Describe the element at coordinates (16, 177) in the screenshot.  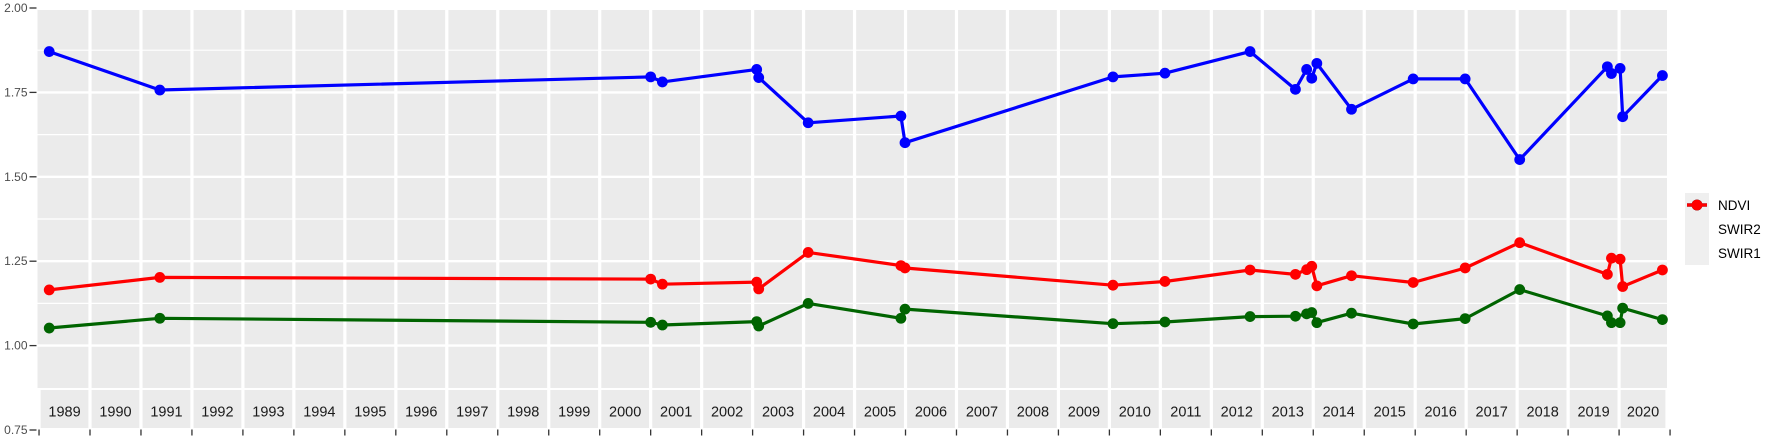
I see `y-axis-label: 1.50` at that location.